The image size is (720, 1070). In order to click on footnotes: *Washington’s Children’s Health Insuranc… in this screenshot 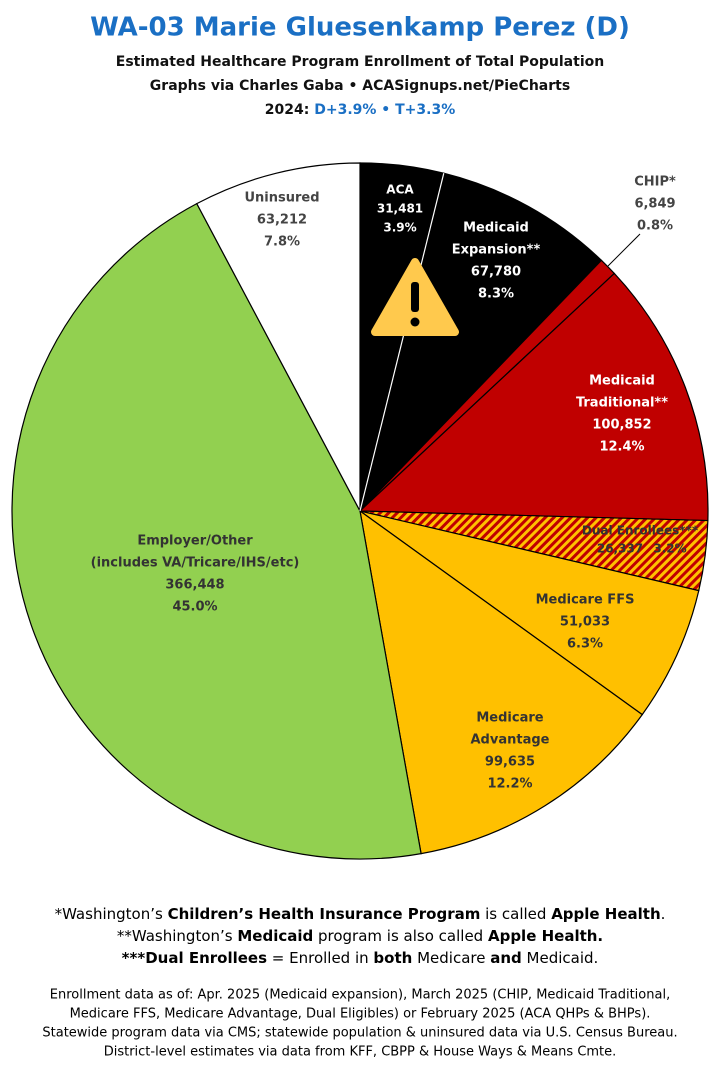, I will do `click(359, 982)`.